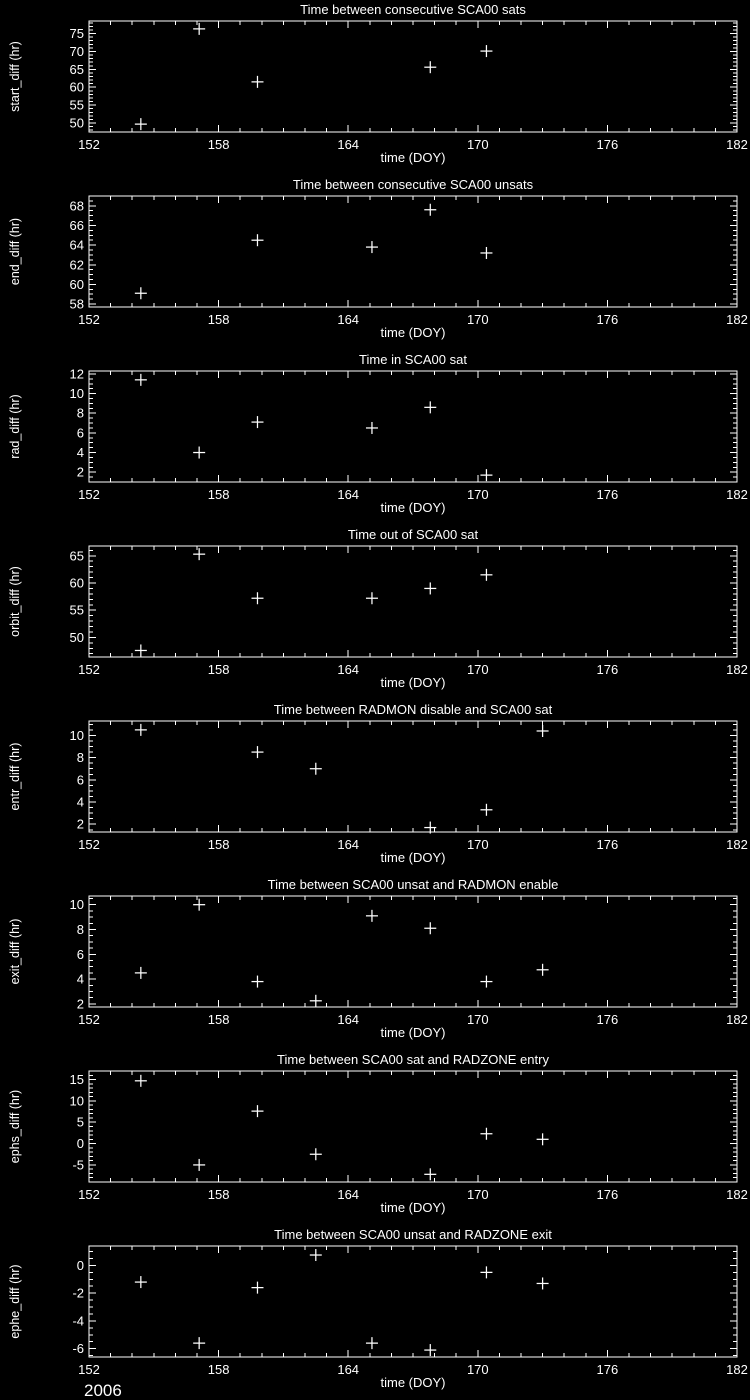 The width and height of the screenshot is (750, 1400). Describe the element at coordinates (77, 373) in the screenshot. I see `svg-text: 12` at that location.